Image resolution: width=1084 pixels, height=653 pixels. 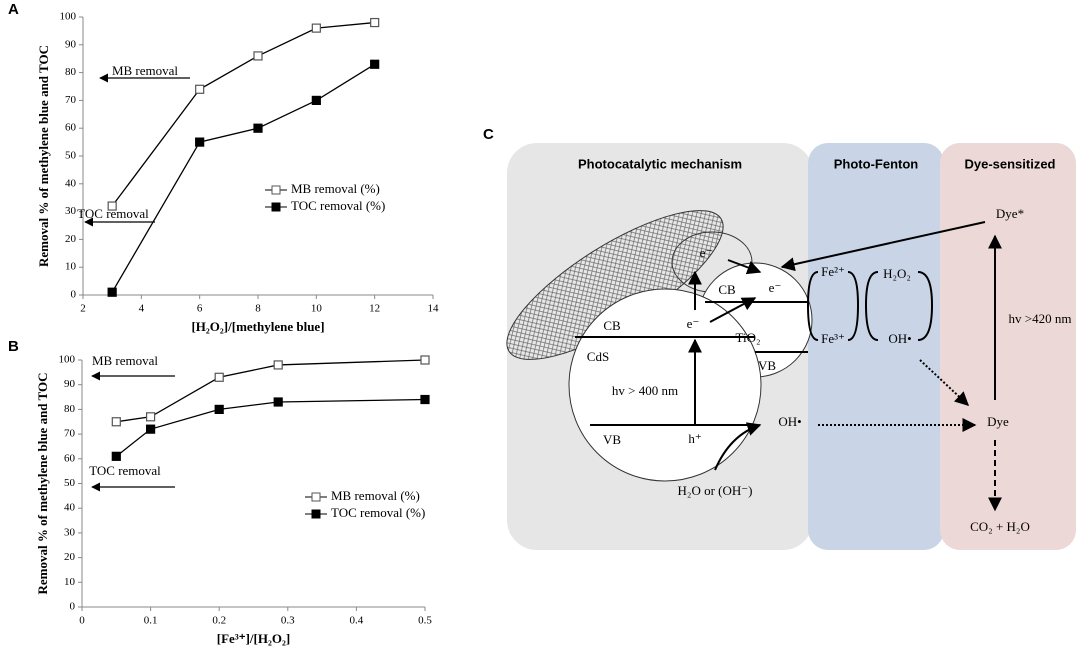 I want to click on x-tick-label: 10, so click(x=317, y=309).